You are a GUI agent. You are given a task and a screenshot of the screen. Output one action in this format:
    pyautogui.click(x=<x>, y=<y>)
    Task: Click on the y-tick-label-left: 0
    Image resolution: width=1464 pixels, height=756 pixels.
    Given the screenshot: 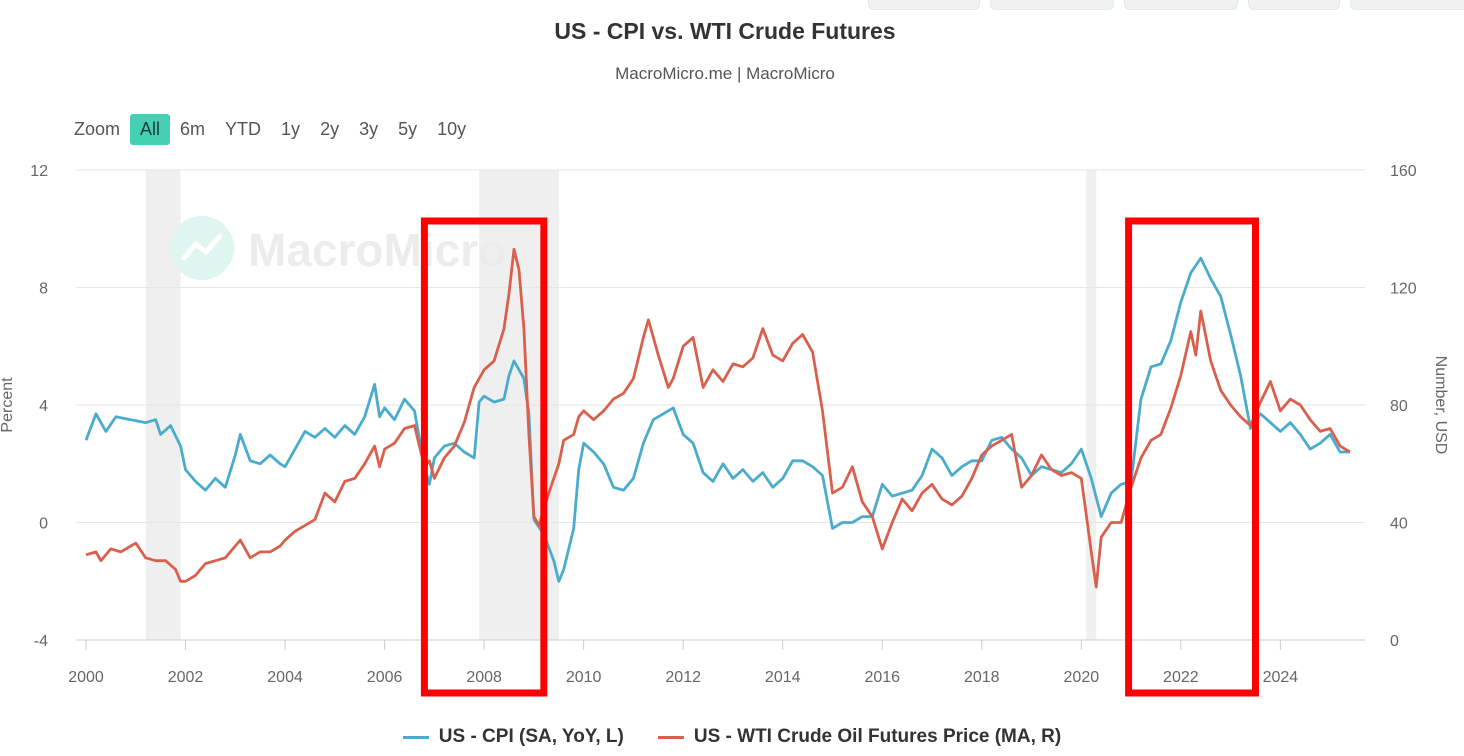 What is the action you would take?
    pyautogui.click(x=43, y=524)
    